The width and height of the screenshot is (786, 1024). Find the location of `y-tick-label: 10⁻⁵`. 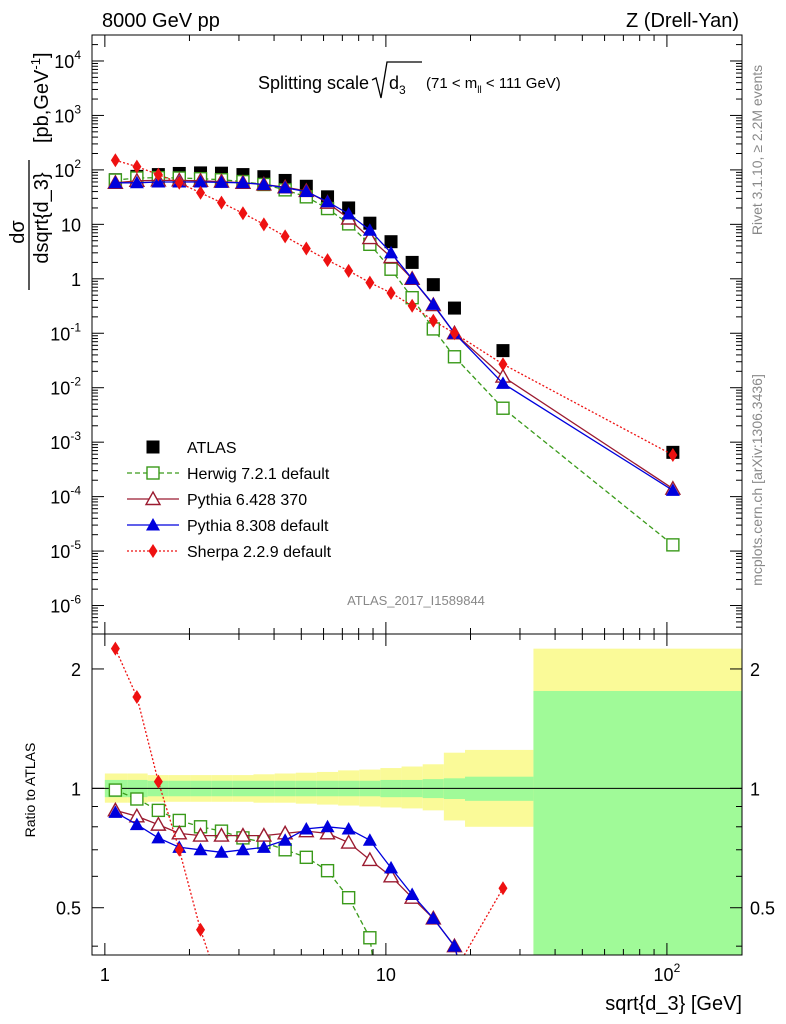

y-tick-label: 10⁻⁵ is located at coordinates (65, 550).